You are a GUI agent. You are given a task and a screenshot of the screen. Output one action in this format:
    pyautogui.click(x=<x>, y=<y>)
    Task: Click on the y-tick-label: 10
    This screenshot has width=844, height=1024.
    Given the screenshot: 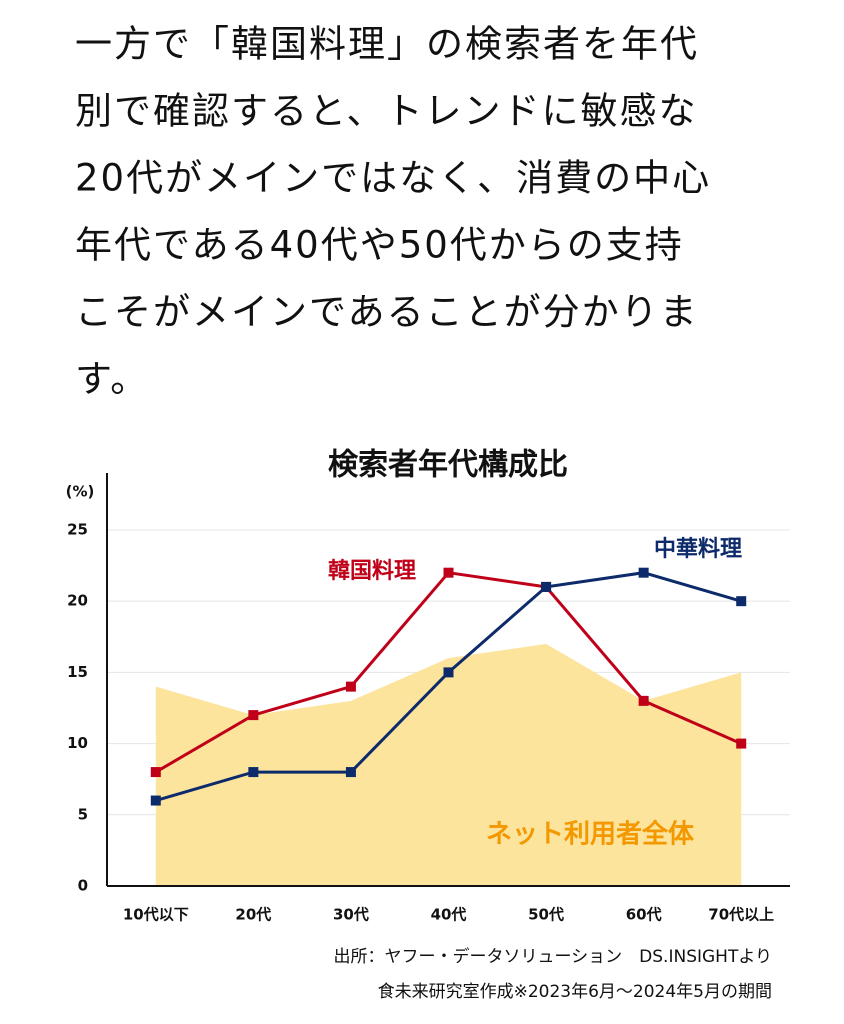 What is the action you would take?
    pyautogui.click(x=77, y=743)
    